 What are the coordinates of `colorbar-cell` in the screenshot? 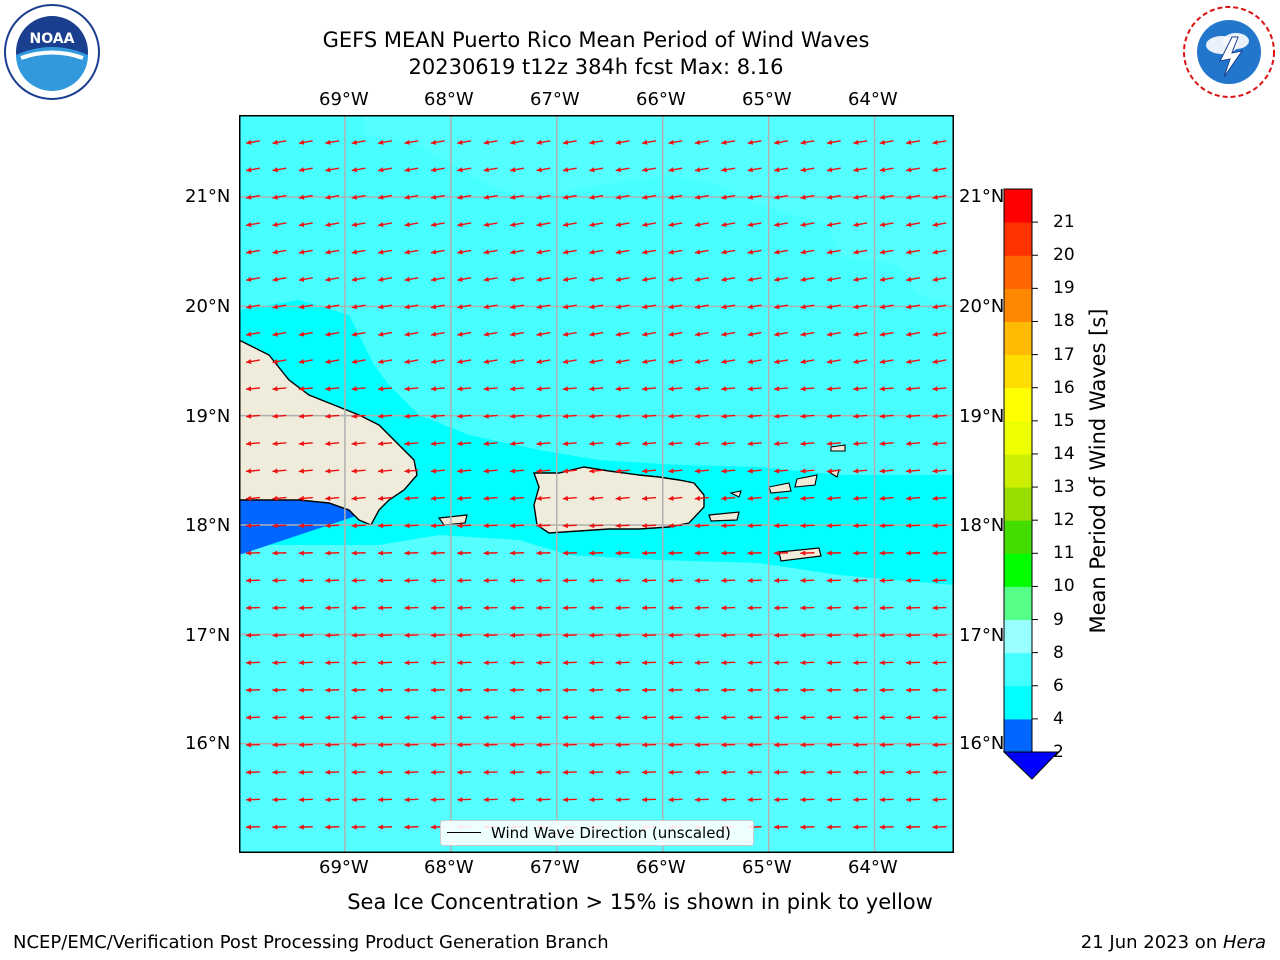 It's located at (1018, 636).